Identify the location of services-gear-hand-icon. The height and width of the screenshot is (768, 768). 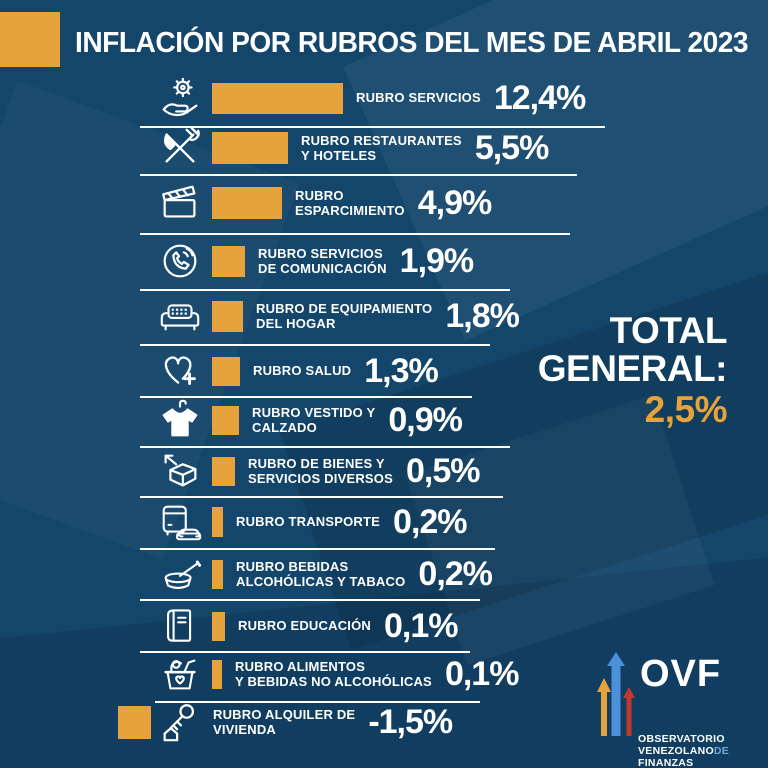
(180, 98).